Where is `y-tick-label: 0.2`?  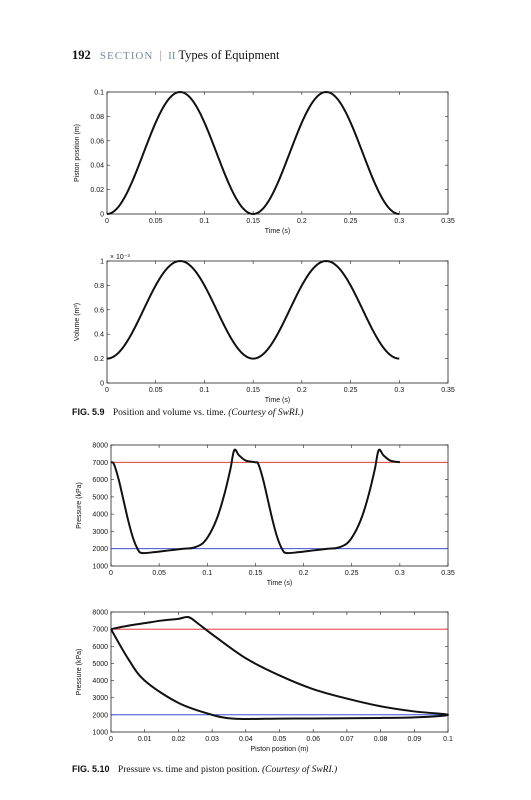 y-tick-label: 0.2 is located at coordinates (99, 359).